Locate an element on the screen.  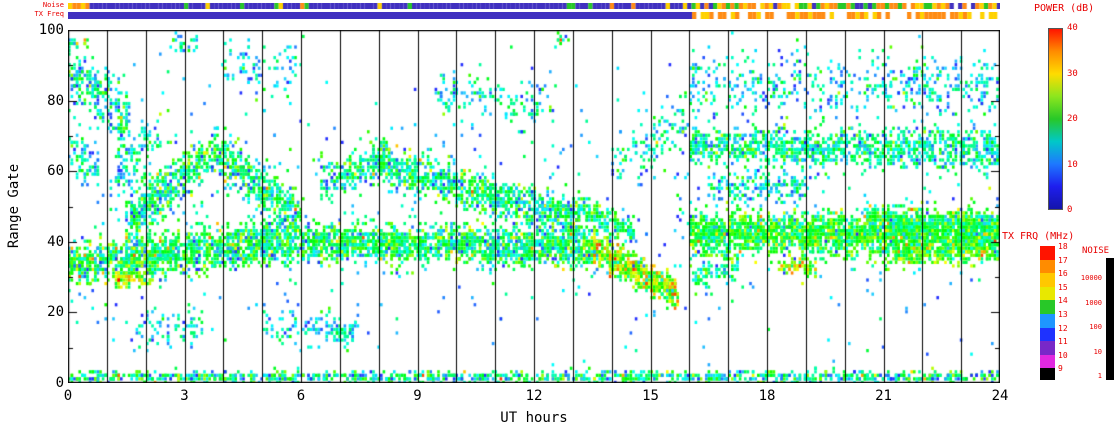
y-tick-label: 20 is located at coordinates (55, 312).